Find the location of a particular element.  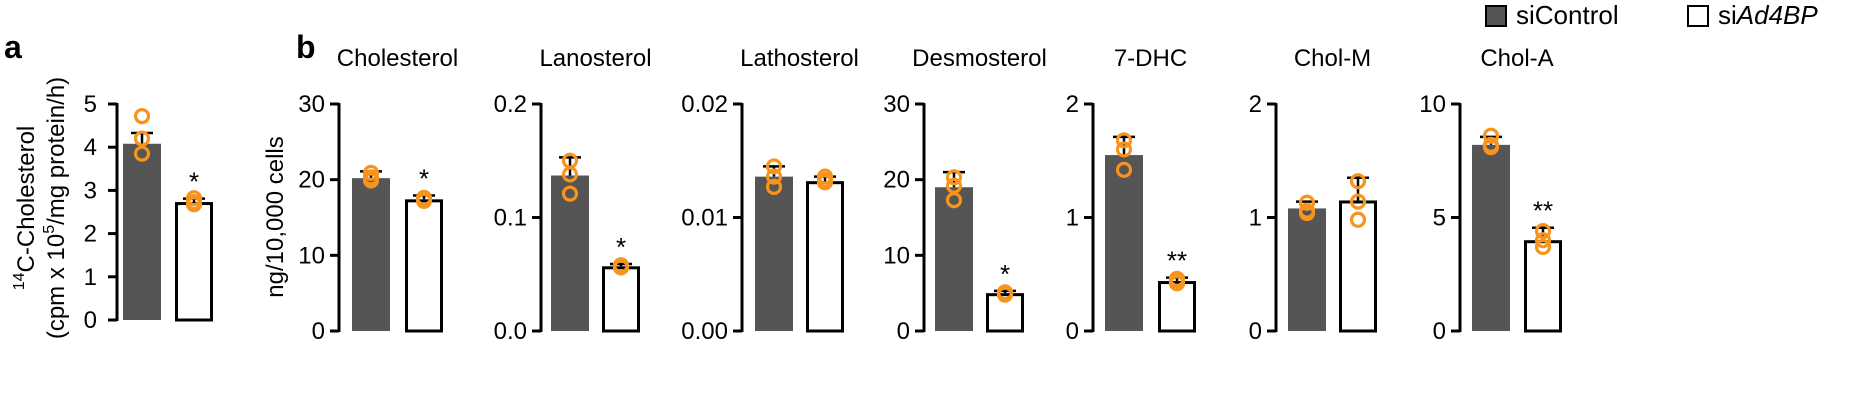

y-tick-label-7dhc: 1 is located at coordinates (1072, 218).